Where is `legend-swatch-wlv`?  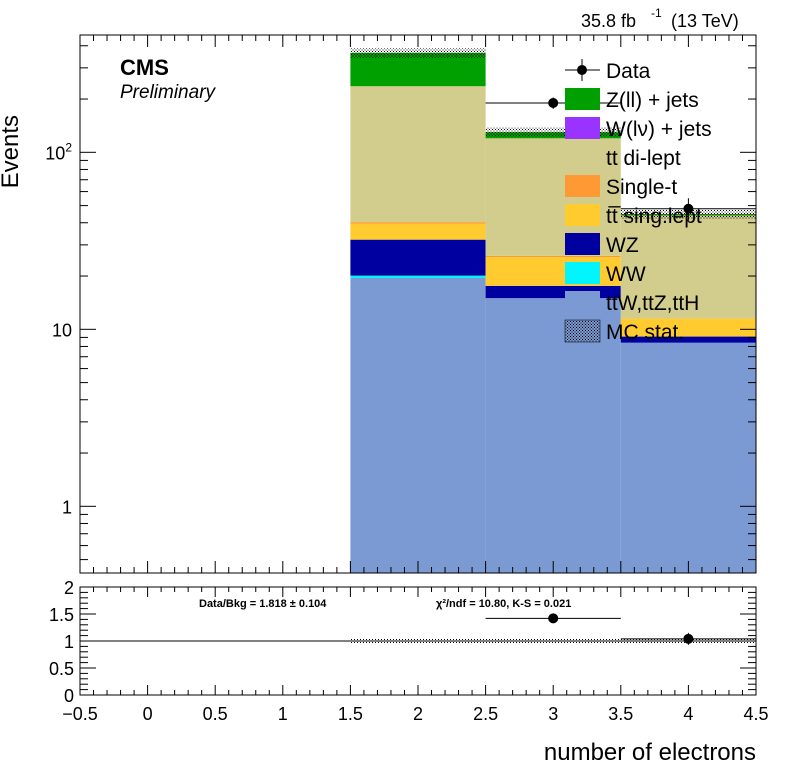 legend-swatch-wlv is located at coordinates (582, 128).